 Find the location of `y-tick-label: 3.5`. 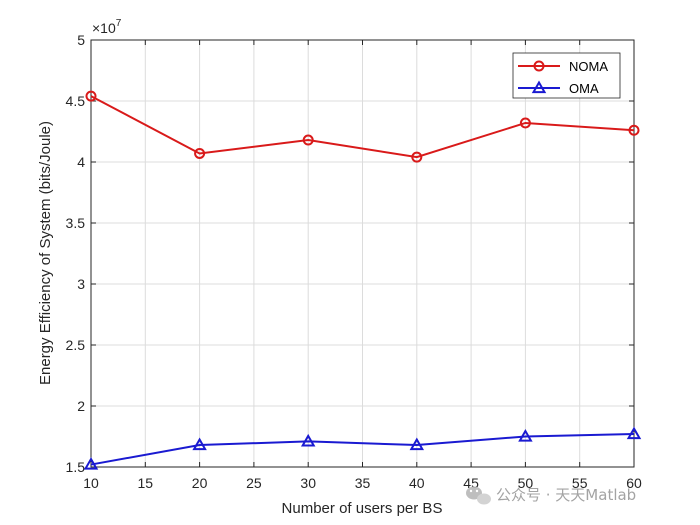

y-tick-label: 3.5 is located at coordinates (76, 223).